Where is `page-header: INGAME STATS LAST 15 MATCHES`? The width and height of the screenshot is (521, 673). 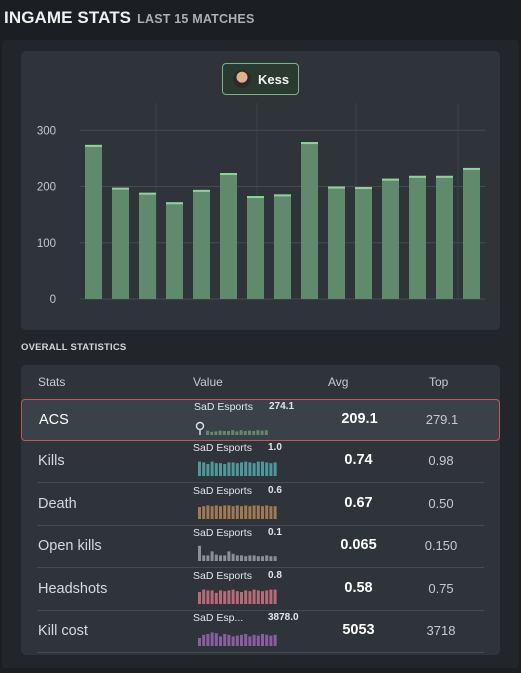 page-header: INGAME STATS LAST 15 MATCHES is located at coordinates (129, 19).